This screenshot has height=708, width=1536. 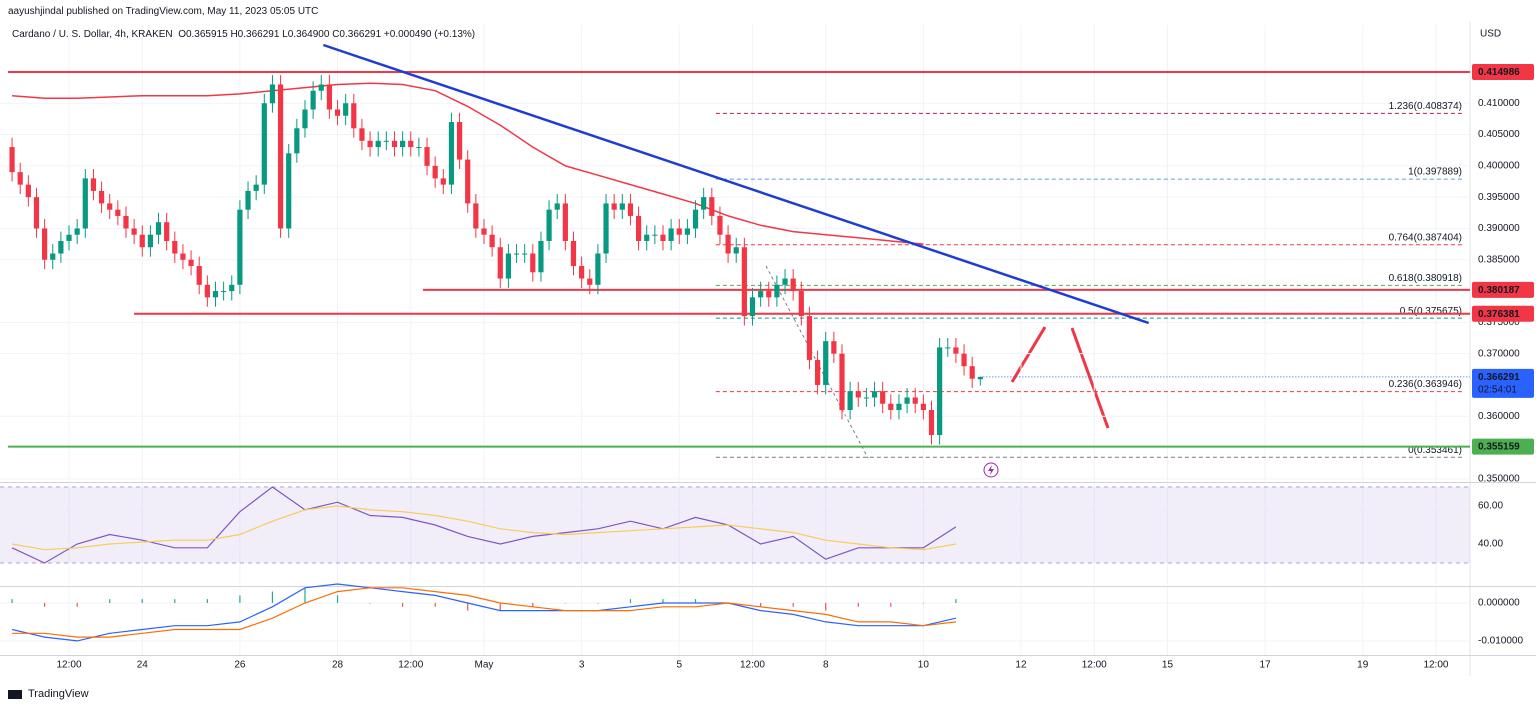 What do you see at coordinates (1499, 290) in the screenshot?
I see `price-tag-label: 0.380187` at bounding box center [1499, 290].